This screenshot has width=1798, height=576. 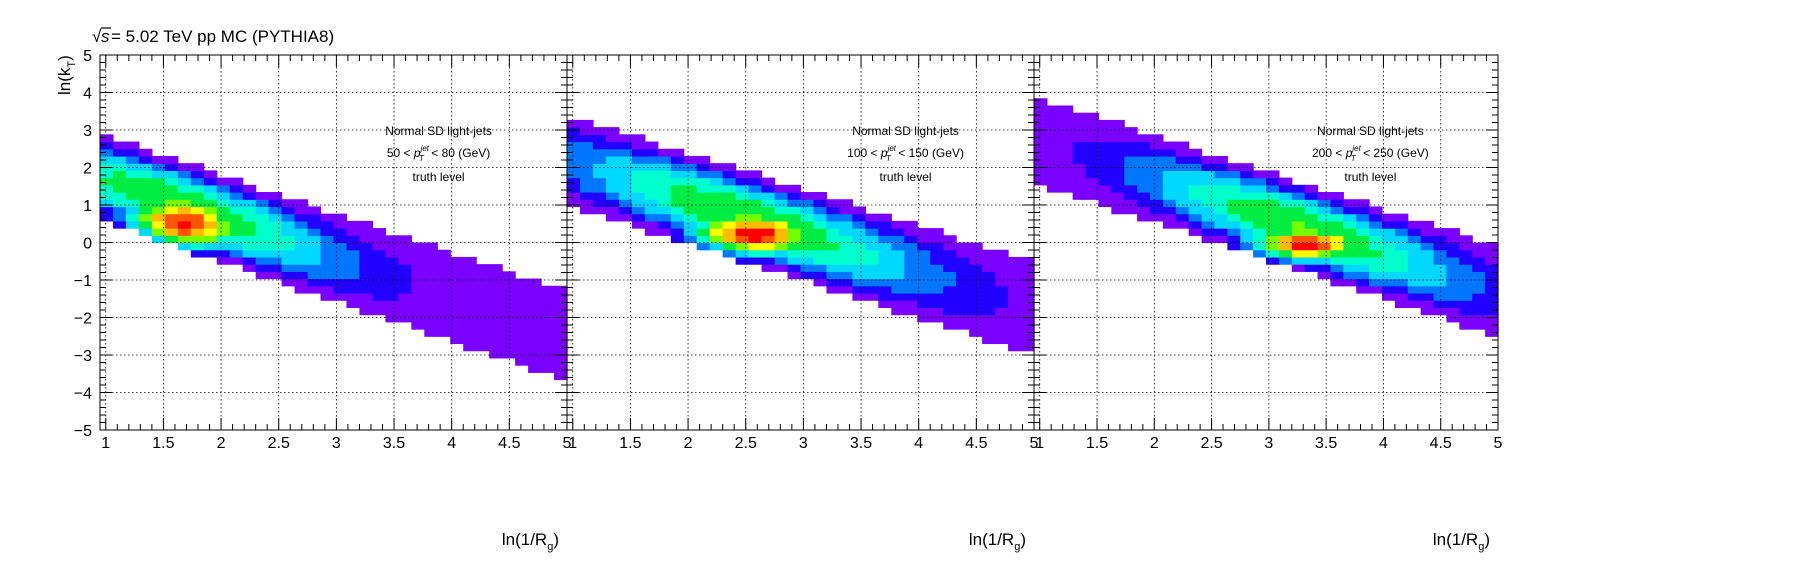 I want to click on y-axis-label-close: ), so click(x=64, y=58).